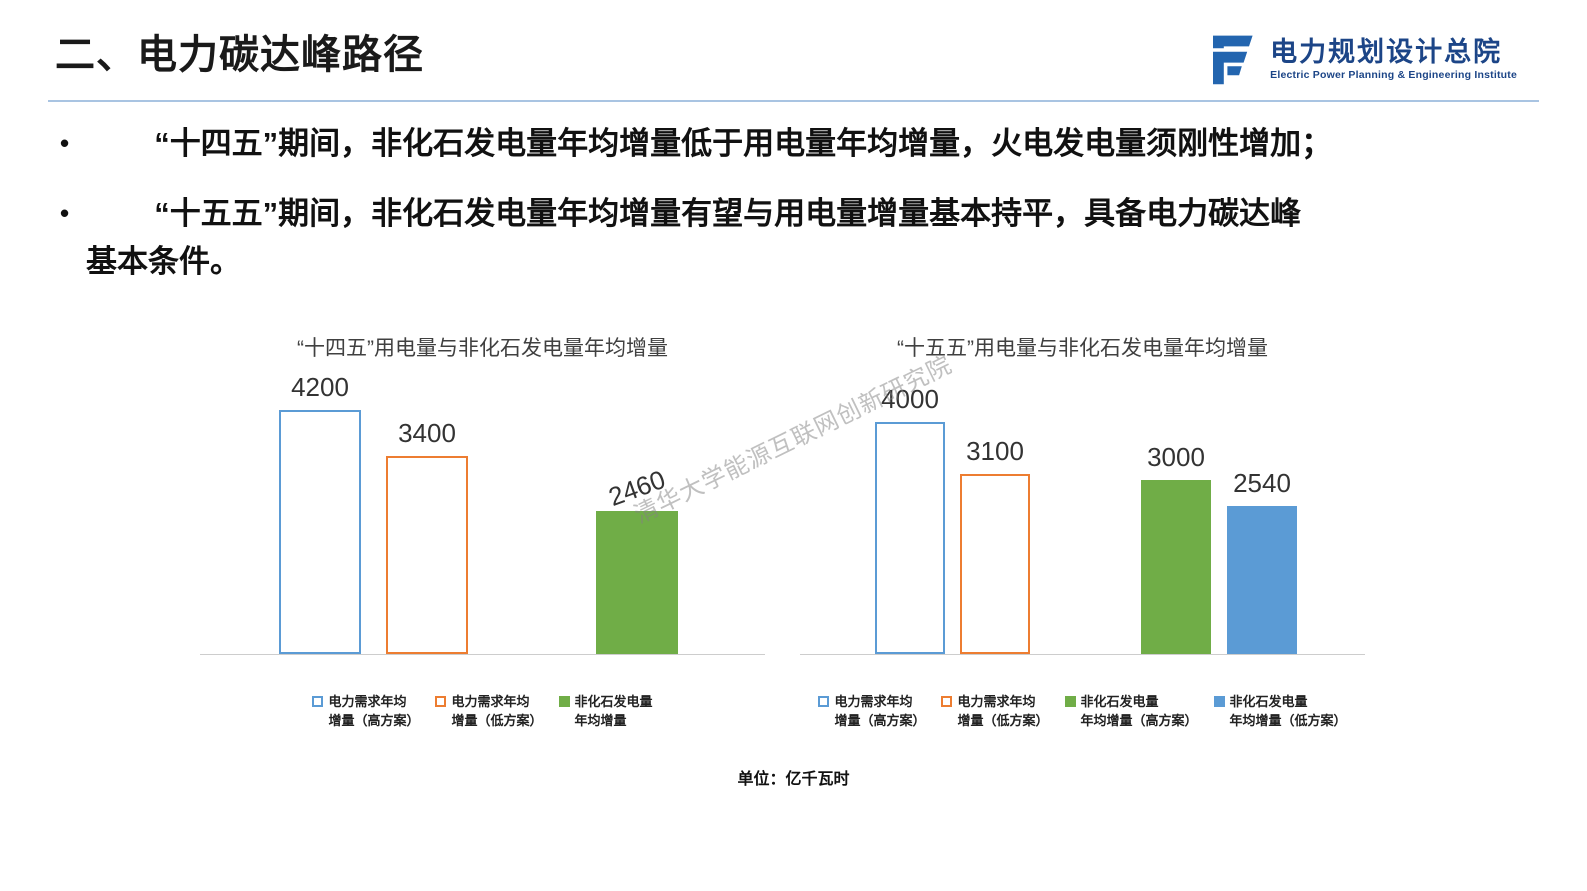 The width and height of the screenshot is (1587, 891). What do you see at coordinates (1082, 348) in the screenshot?
I see `chart-title: “十五五”用电量与非化石发电量年均增量` at bounding box center [1082, 348].